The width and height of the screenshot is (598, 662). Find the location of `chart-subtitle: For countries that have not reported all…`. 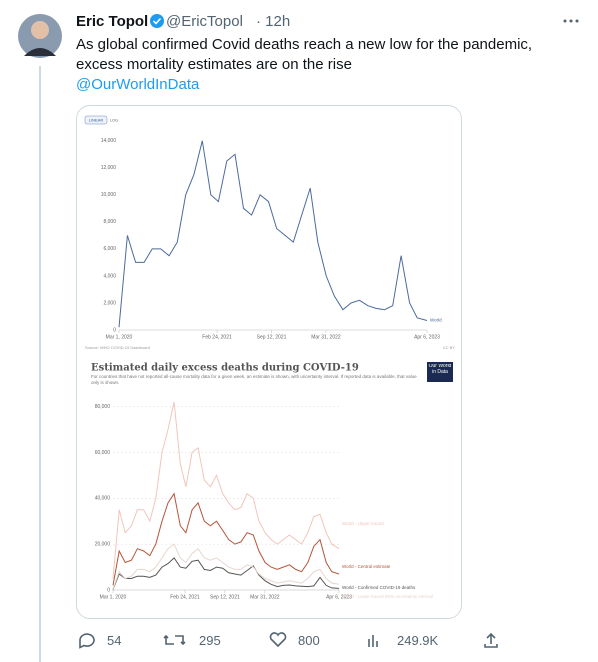

chart-subtitle: For countries that have not reported all… is located at coordinates (254, 379).